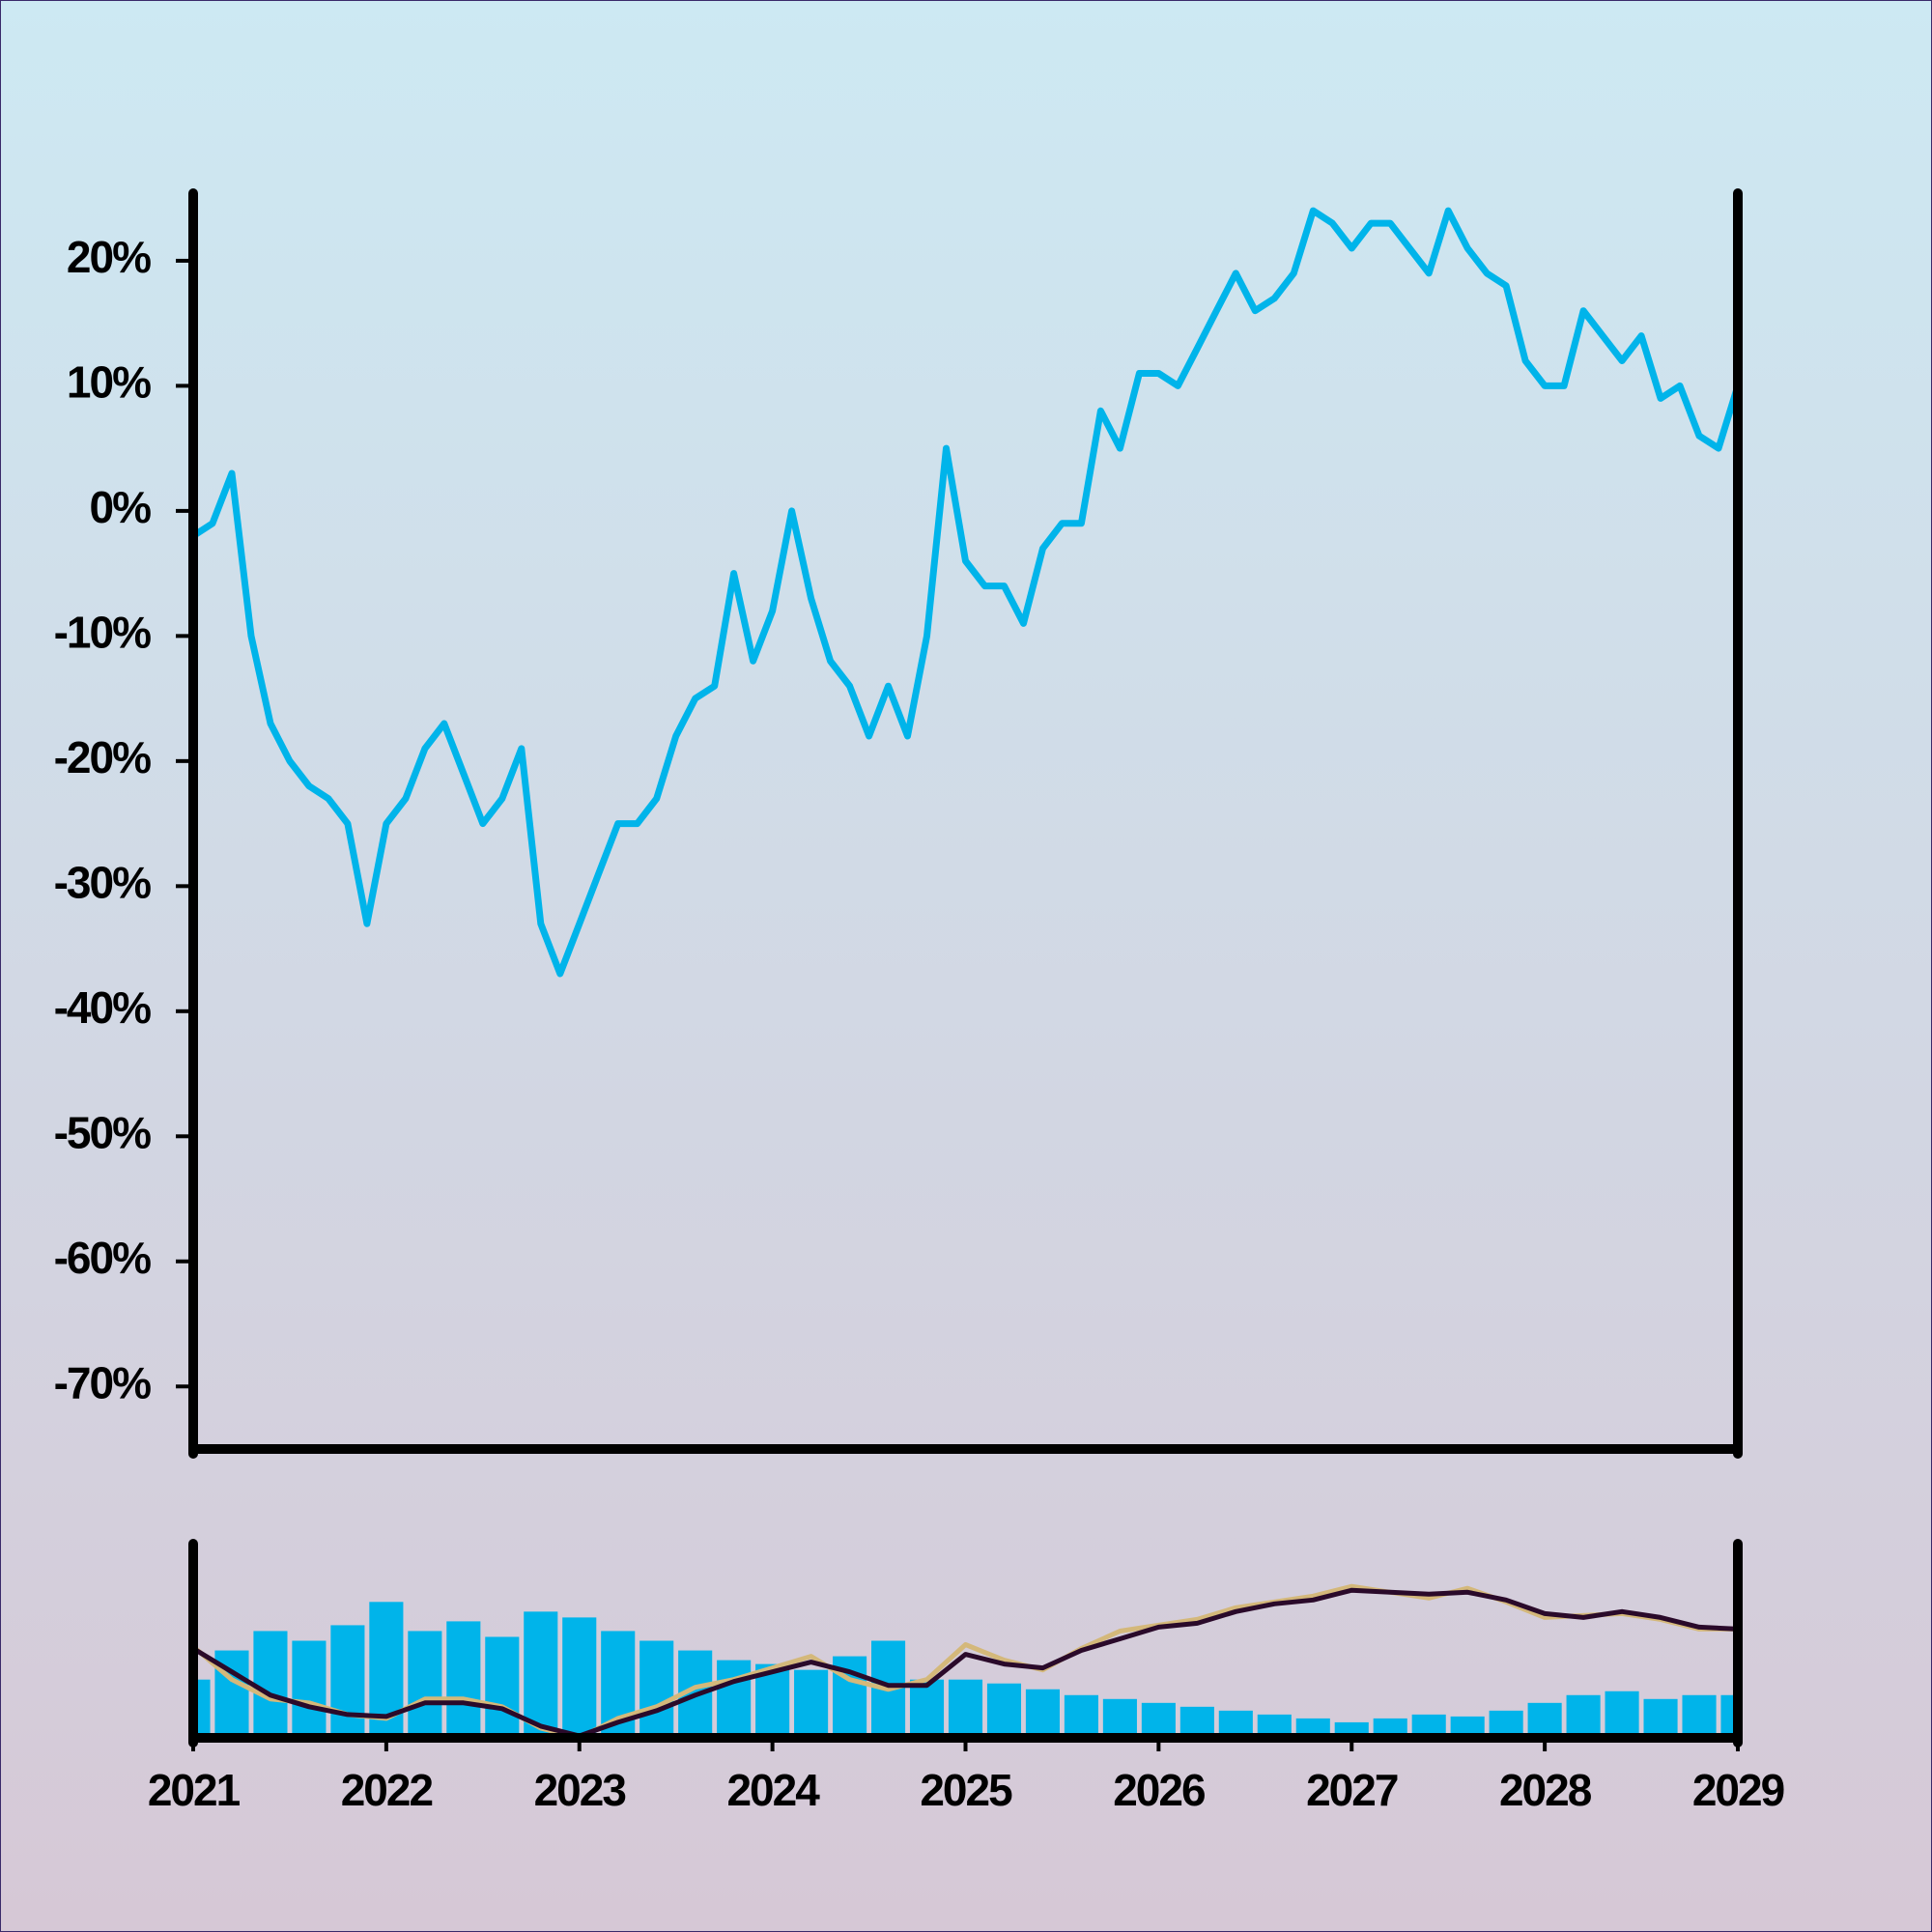 The width and height of the screenshot is (1932, 1932). Describe the element at coordinates (966, 1790) in the screenshot. I see `x-tick-label: 2025` at that location.